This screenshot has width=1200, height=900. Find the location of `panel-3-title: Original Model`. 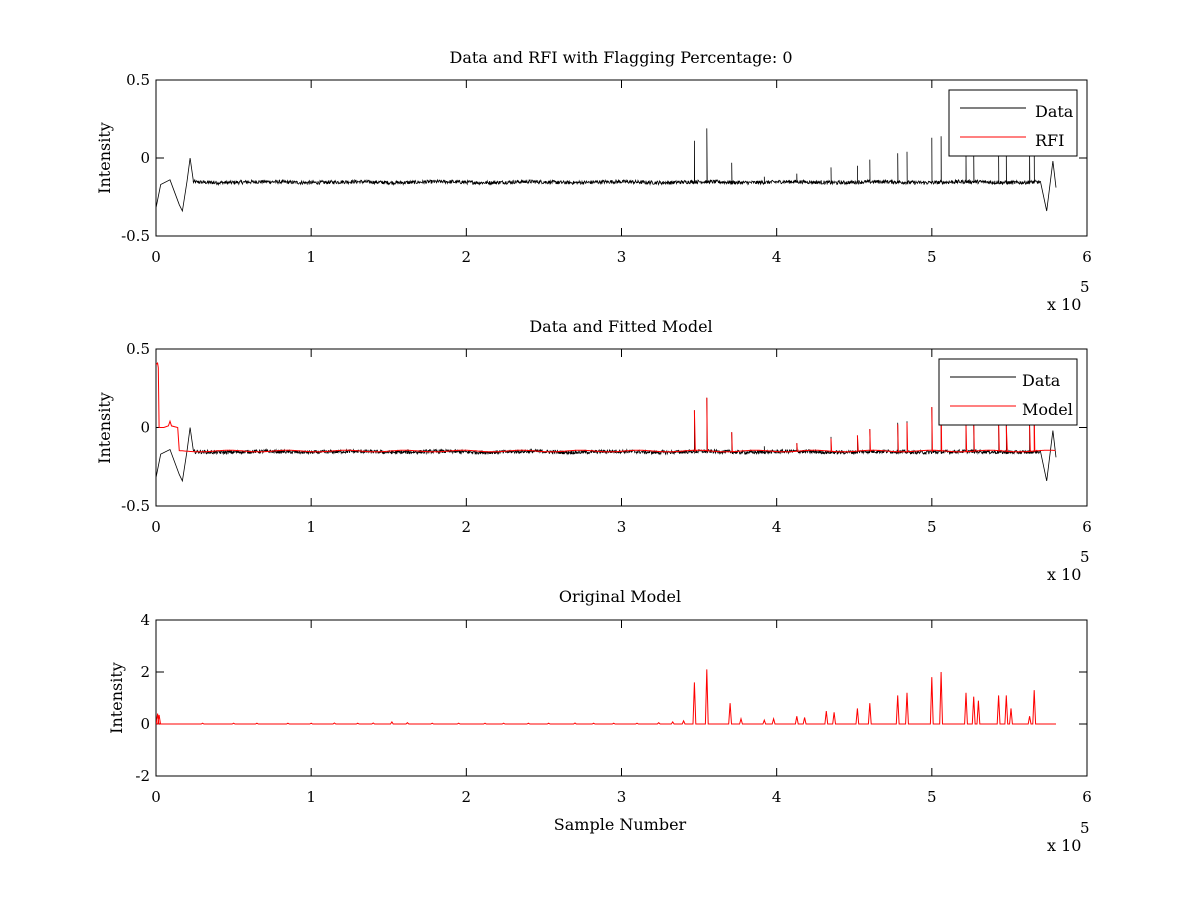

panel-3-title: Original Model is located at coordinates (620, 596).